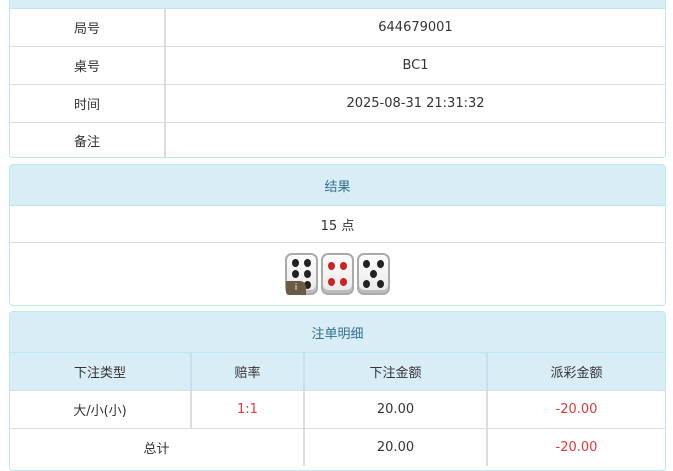 The height and width of the screenshot is (471, 673). Describe the element at coordinates (337, 224) in the screenshot. I see `result-points: 15 点` at that location.